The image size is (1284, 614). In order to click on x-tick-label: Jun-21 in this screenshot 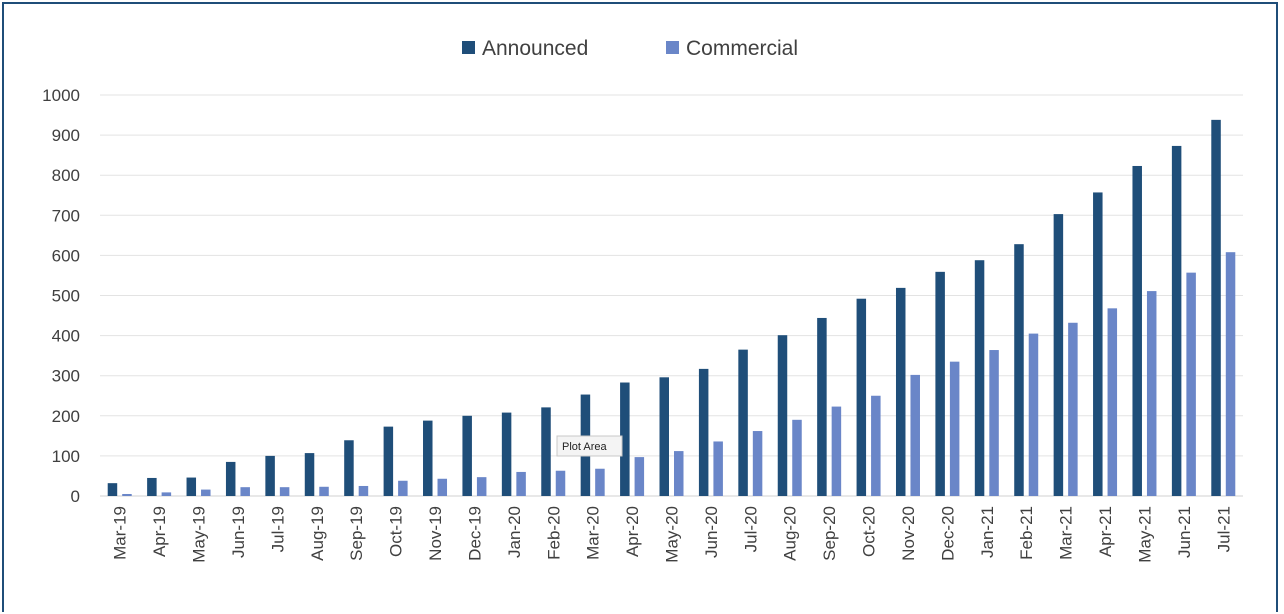, I will do `click(1184, 532)`.